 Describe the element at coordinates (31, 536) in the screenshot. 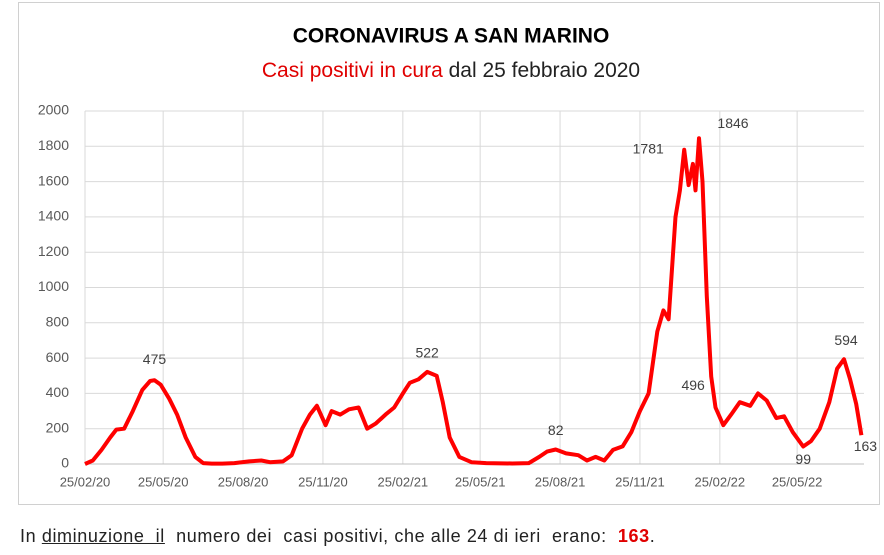

I see `caption-part: In` at that location.